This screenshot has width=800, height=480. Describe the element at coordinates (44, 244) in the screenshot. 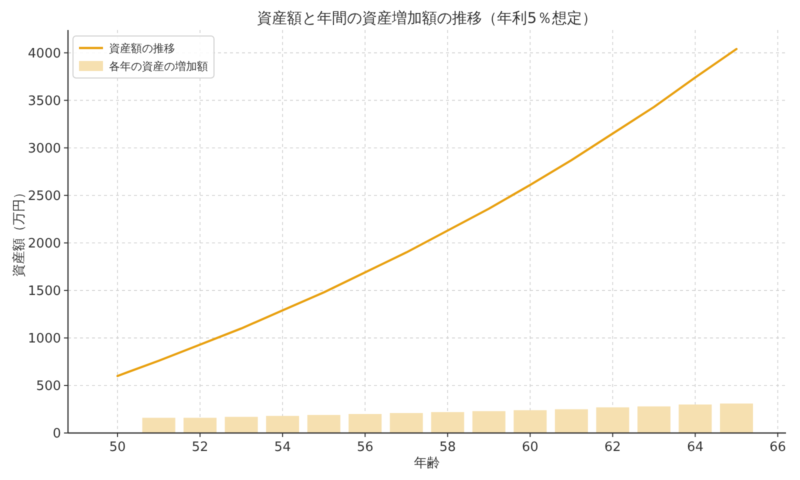

I see `y-tick-label: 2000` at that location.